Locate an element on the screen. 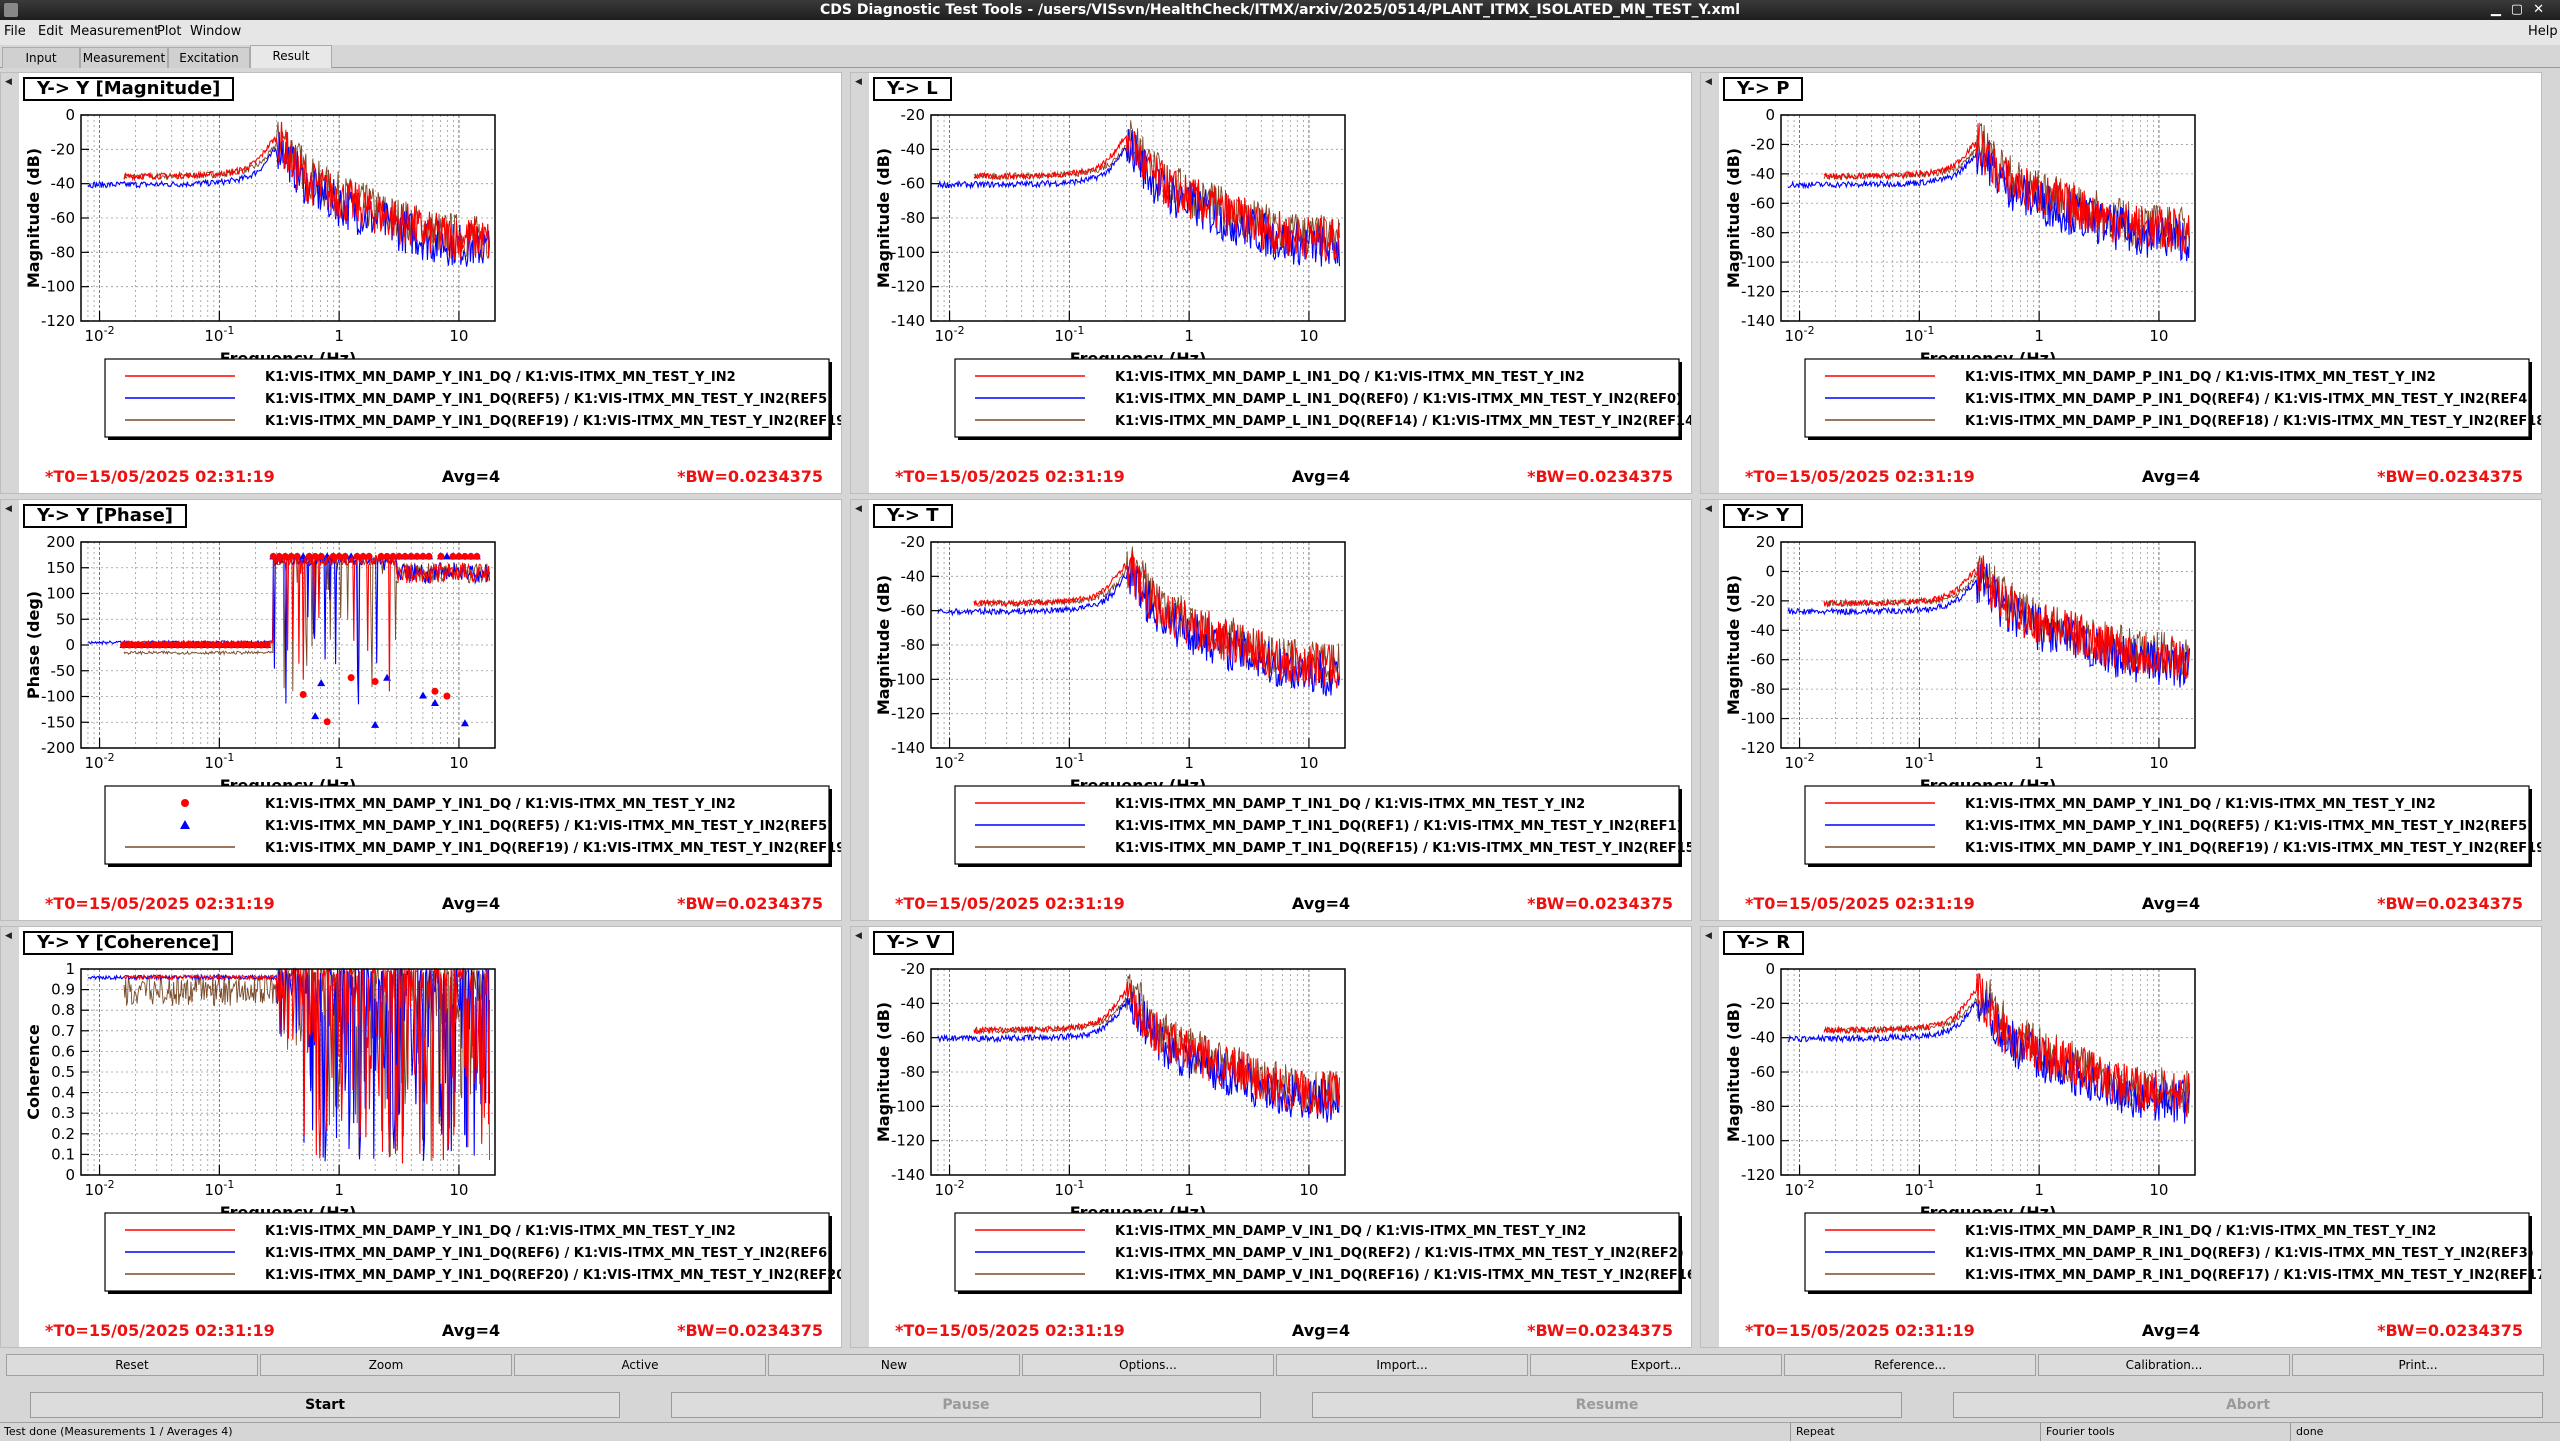 This screenshot has height=1441, width=2560. y-tick-label: 0.1 is located at coordinates (63, 1154).